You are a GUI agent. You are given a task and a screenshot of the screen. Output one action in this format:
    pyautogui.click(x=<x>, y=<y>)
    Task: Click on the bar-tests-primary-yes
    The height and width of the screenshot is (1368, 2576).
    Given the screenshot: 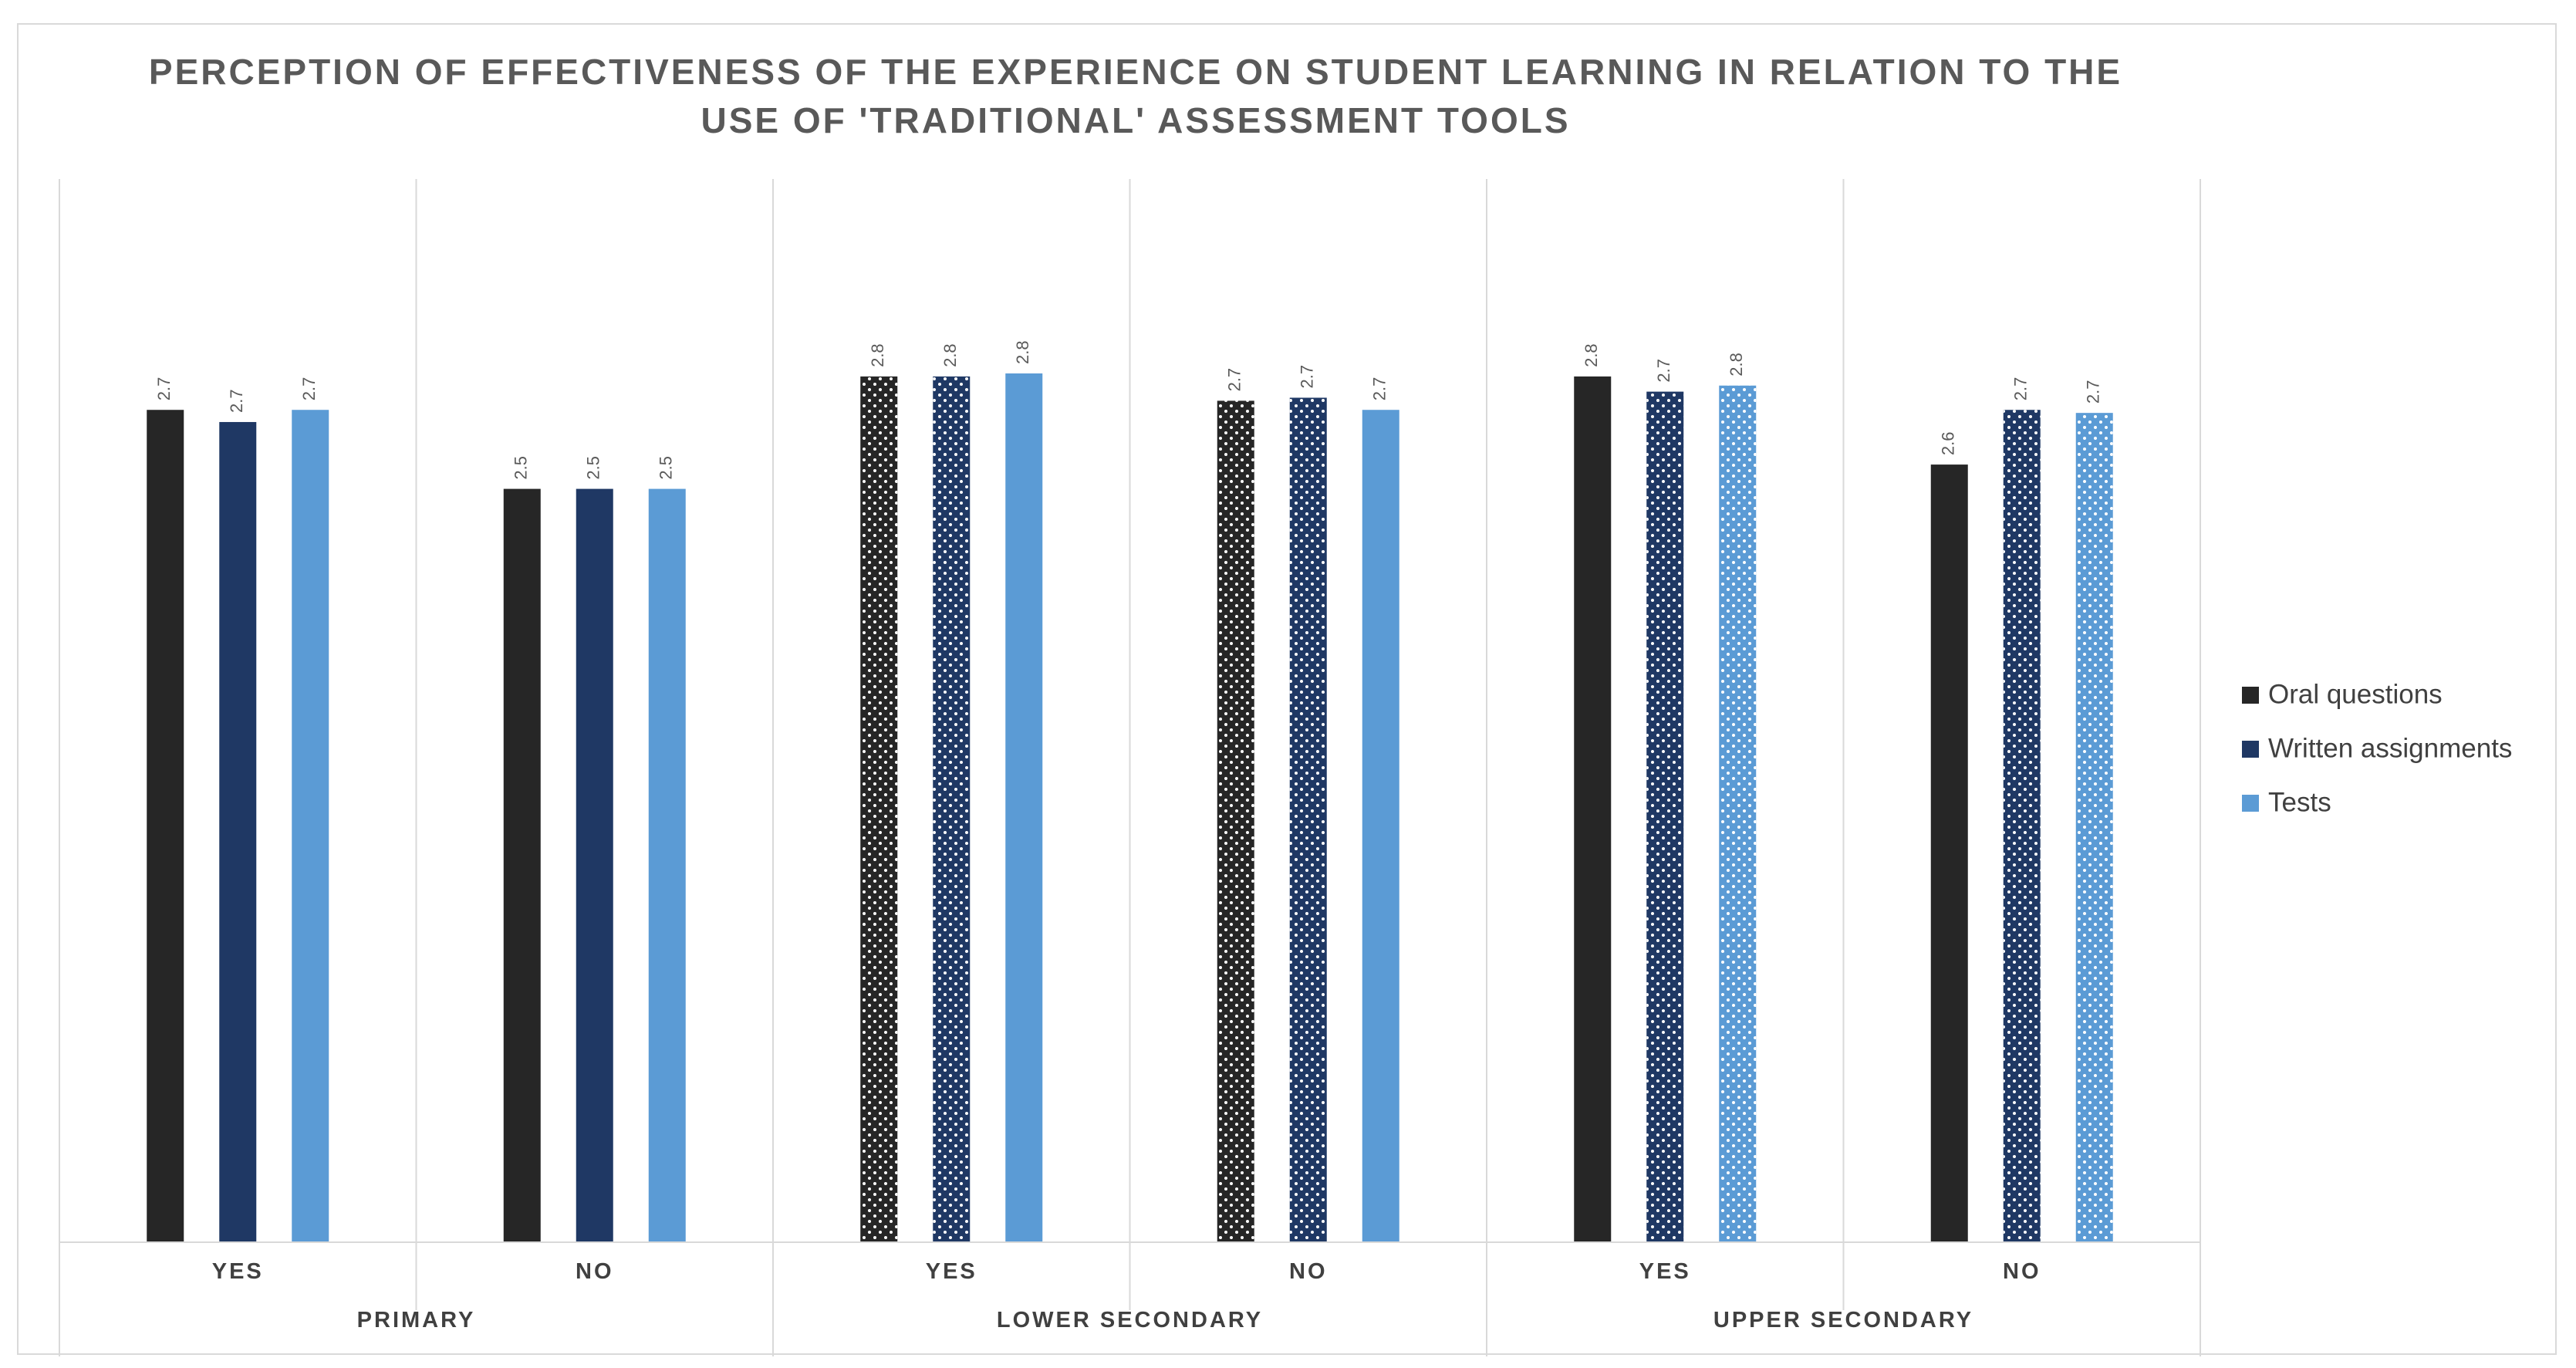 What is the action you would take?
    pyautogui.click(x=310, y=826)
    